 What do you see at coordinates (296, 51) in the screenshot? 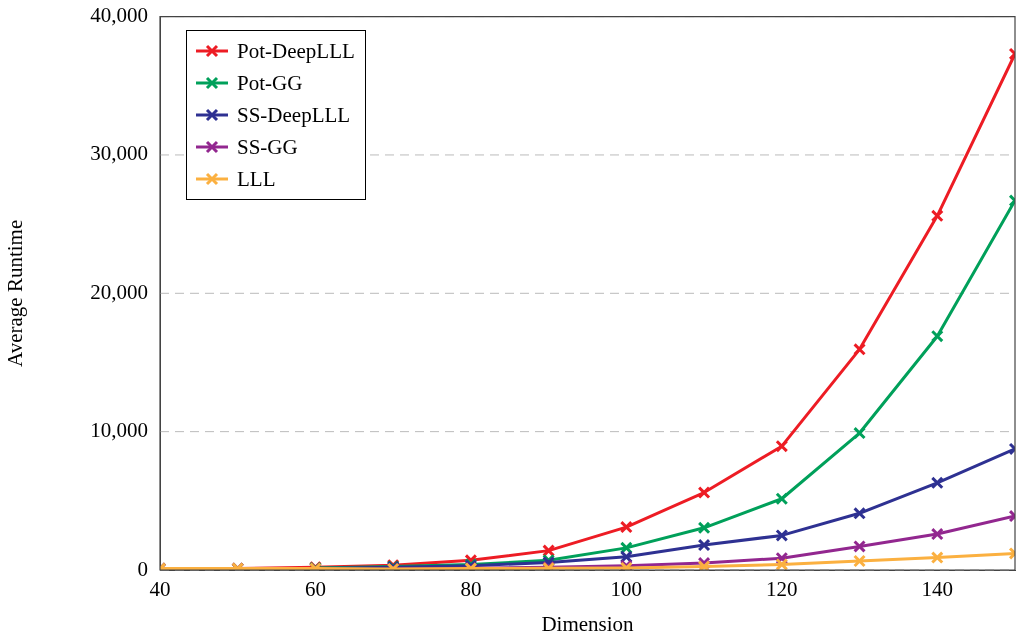
I see `legend-label: Pot-DeepLLL` at bounding box center [296, 51].